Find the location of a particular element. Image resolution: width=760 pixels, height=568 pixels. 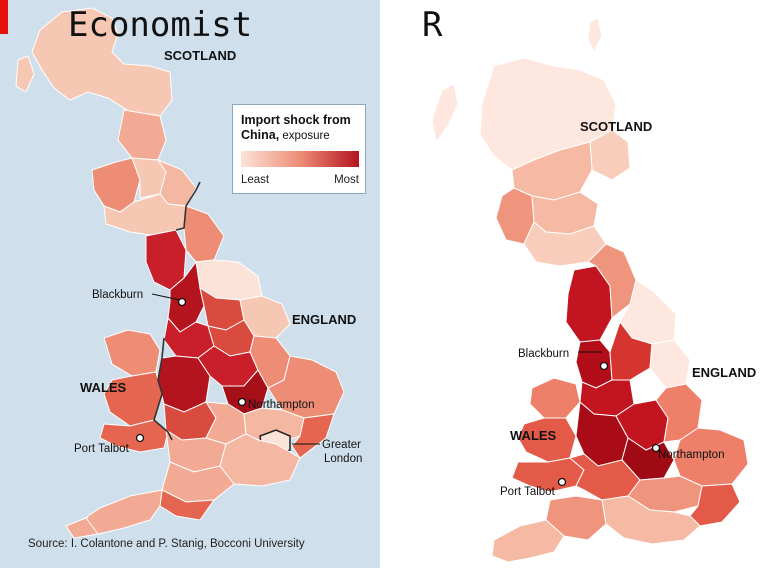

region-south-coast is located at coordinates (260, 460).